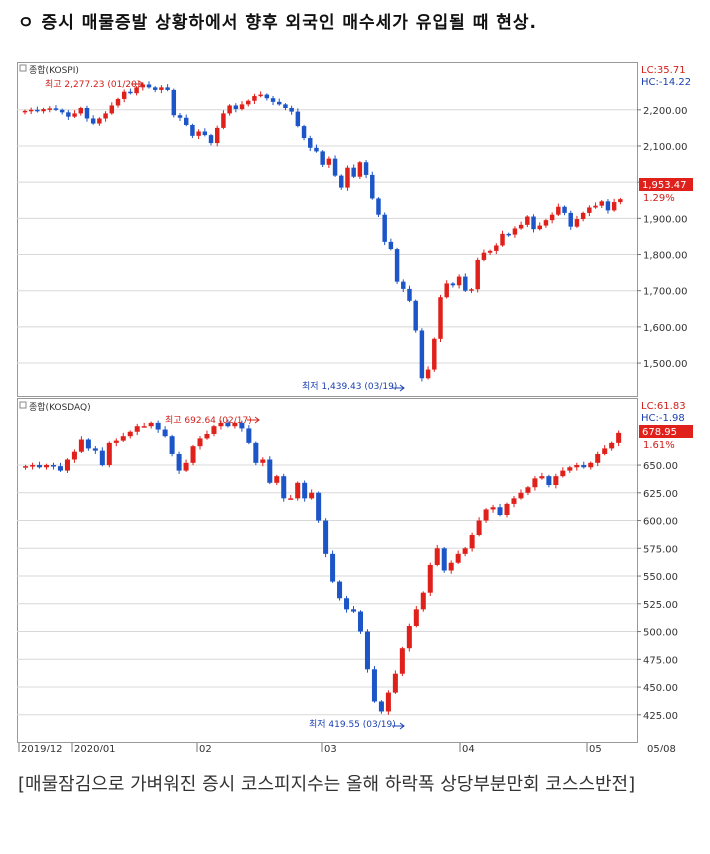  What do you see at coordinates (23, 68) in the screenshot?
I see `kospi-title-box` at bounding box center [23, 68].